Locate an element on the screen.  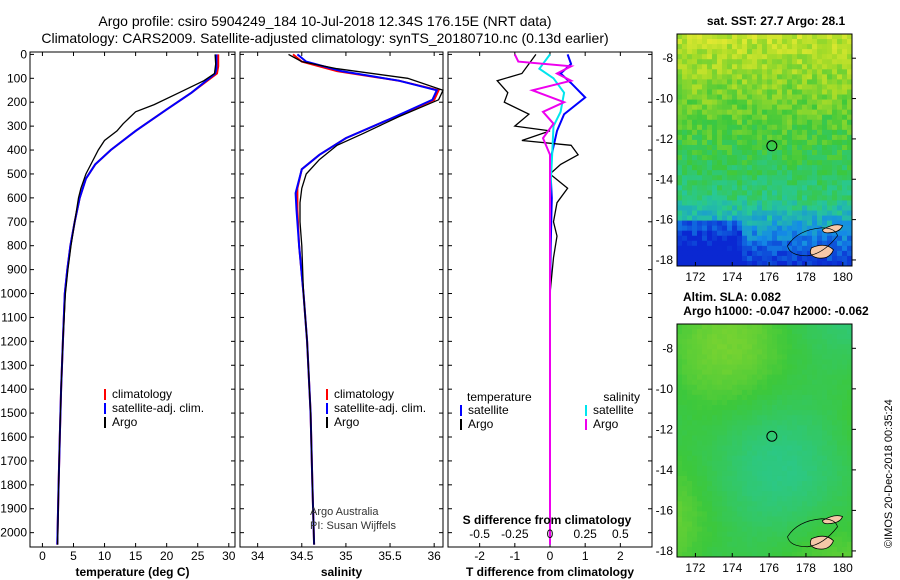
x-axis-label: salinity is located at coordinates (342, 572).